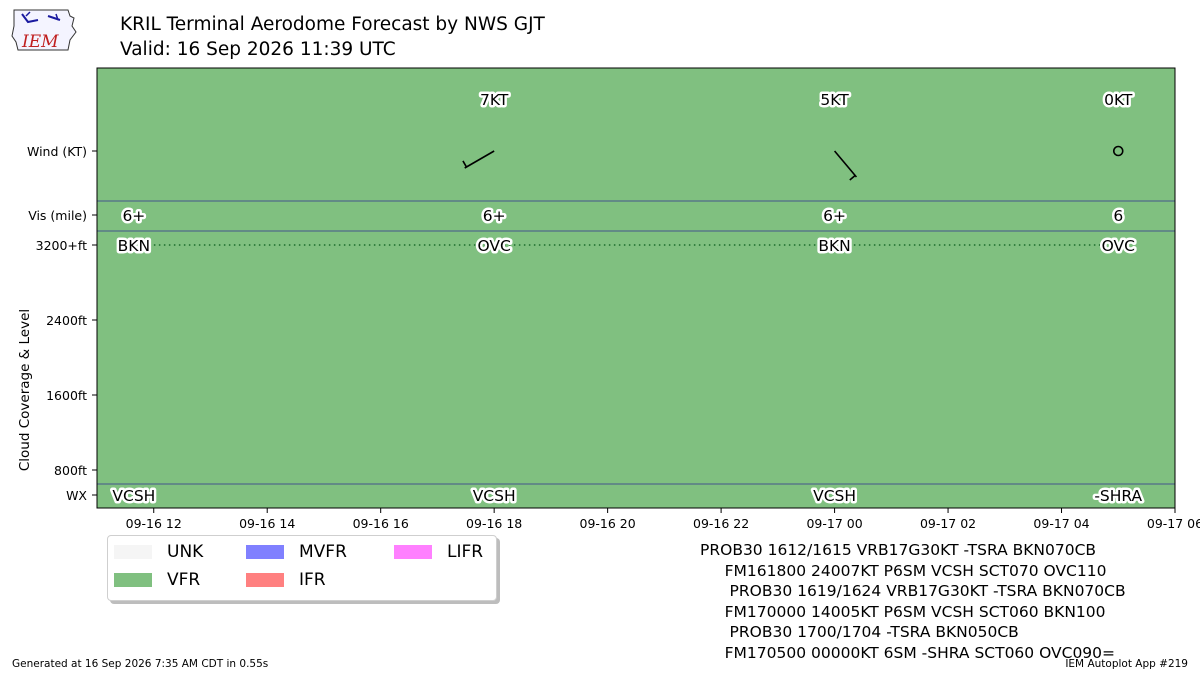  What do you see at coordinates (438, 552) in the screenshot?
I see `legend-item-lifr: LIFR` at bounding box center [438, 552].